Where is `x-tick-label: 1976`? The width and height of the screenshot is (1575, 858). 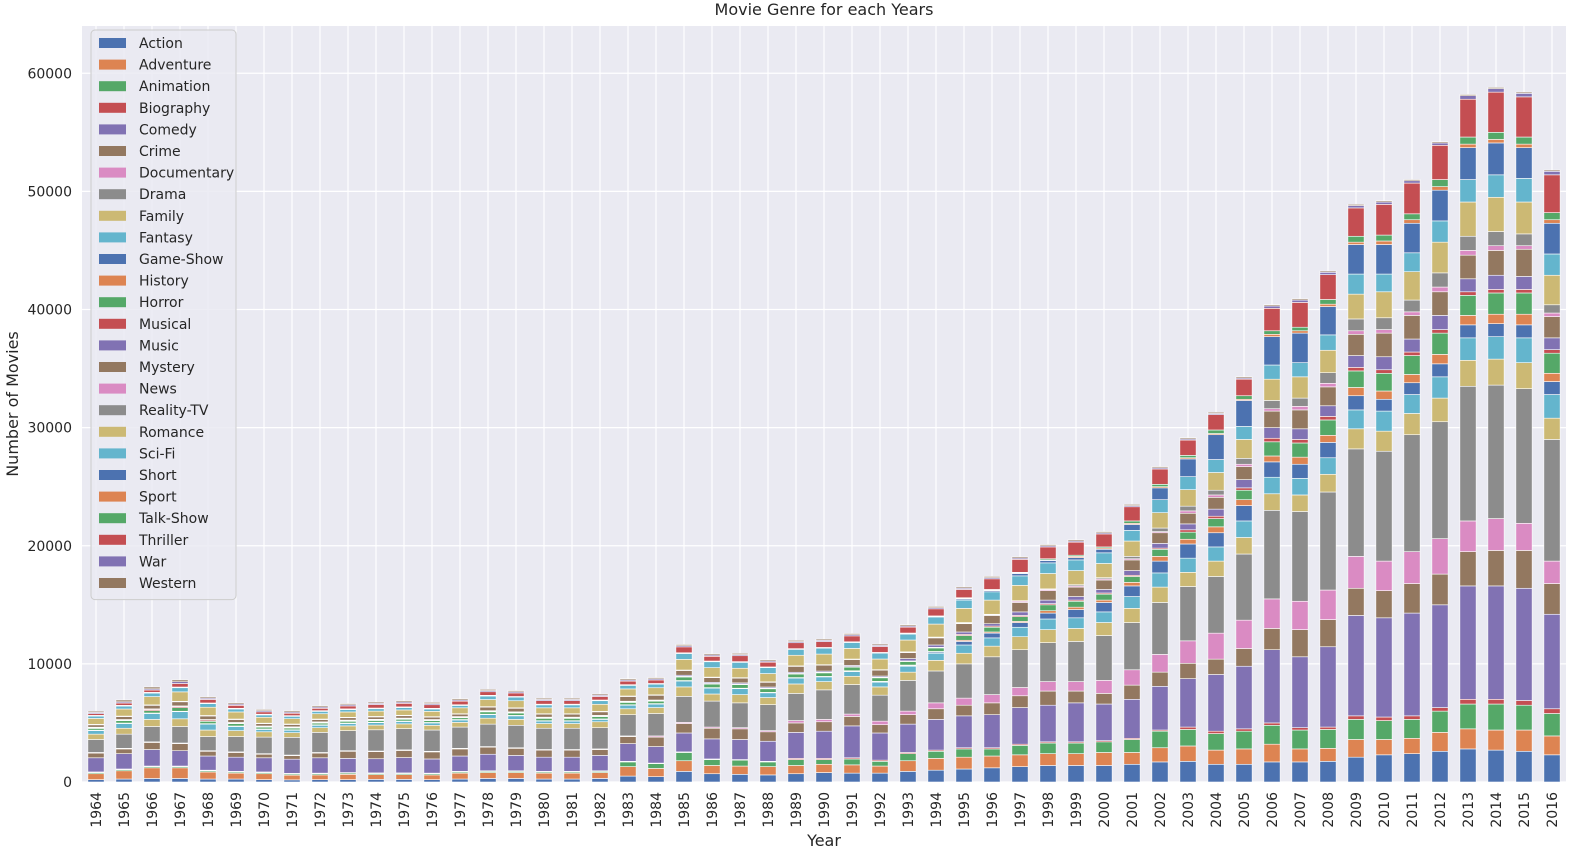 x-tick-label: 1976 is located at coordinates (433, 810).